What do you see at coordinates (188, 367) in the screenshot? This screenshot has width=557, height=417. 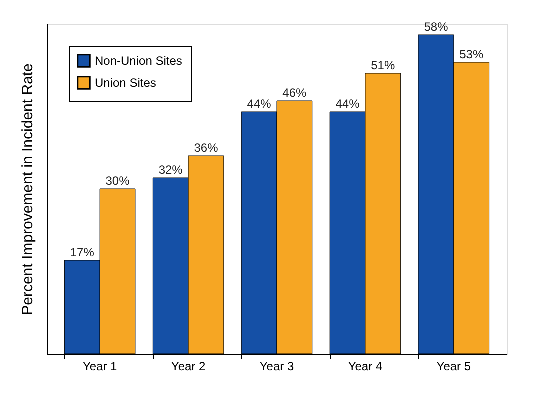 I see `x-tick-label: Year 2` at bounding box center [188, 367].